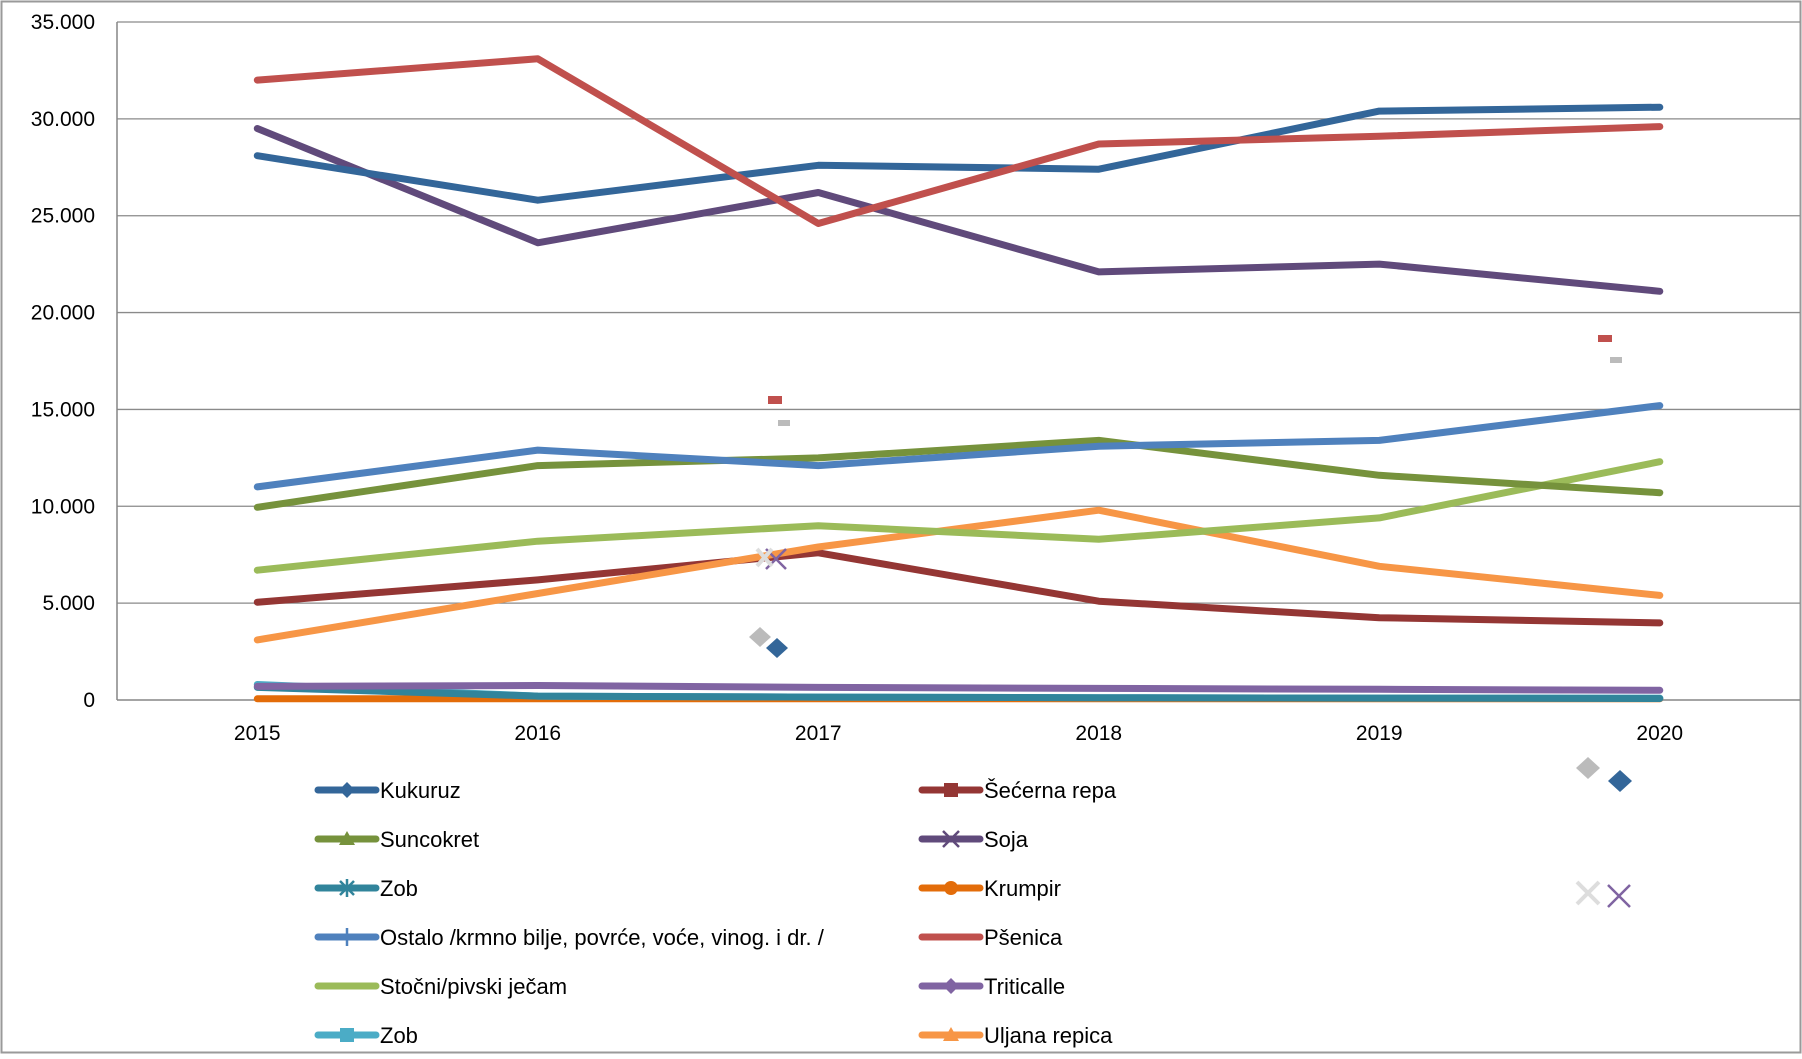 This screenshot has width=1802, height=1059. I want to click on y-tick-label: 0, so click(89, 700).